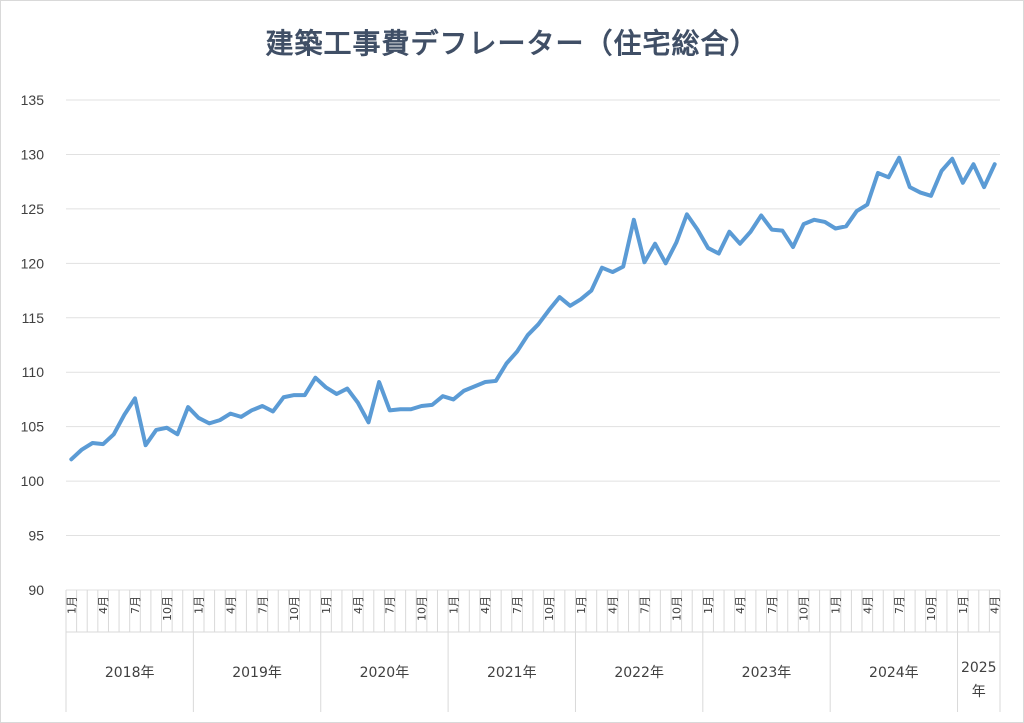 The width and height of the screenshot is (1024, 723). What do you see at coordinates (894, 673) in the screenshot?
I see `year-label: 2024年` at bounding box center [894, 673].